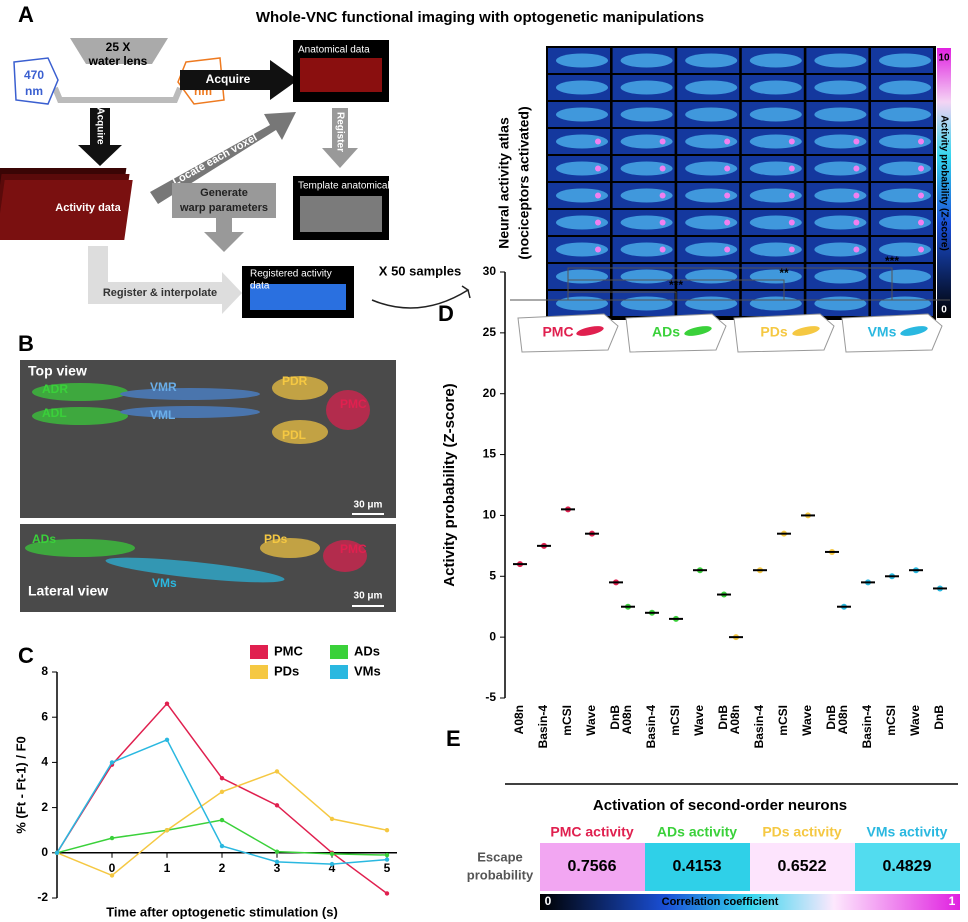 The width and height of the screenshot is (968, 922). What do you see at coordinates (197, 479) in the screenshot?
I see `region-overlays` at bounding box center [197, 479].